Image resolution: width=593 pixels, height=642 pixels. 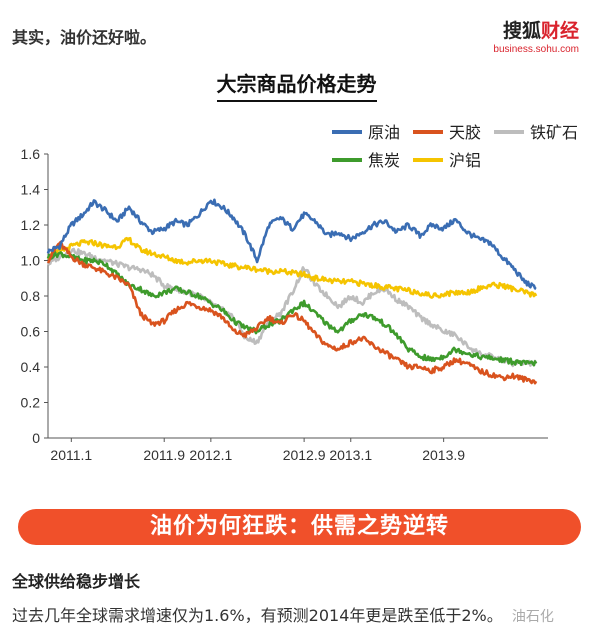 I want to click on section-body: 过去几年全球需求增速仅为1.6%，有预测2014年更是跌至低于2%。 油石化, so click(x=283, y=614).